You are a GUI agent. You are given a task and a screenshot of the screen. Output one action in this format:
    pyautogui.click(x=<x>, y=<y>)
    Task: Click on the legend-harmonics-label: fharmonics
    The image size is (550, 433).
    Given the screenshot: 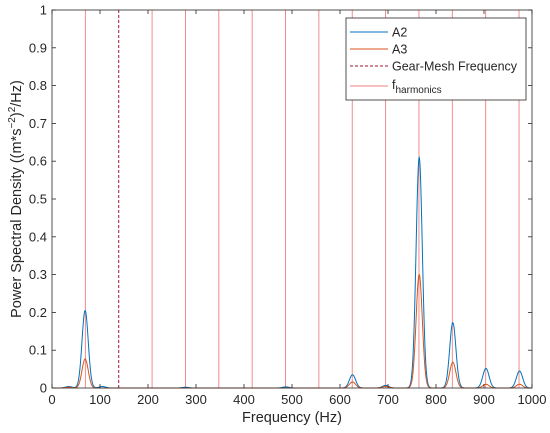 What is the action you would take?
    pyautogui.click(x=417, y=87)
    